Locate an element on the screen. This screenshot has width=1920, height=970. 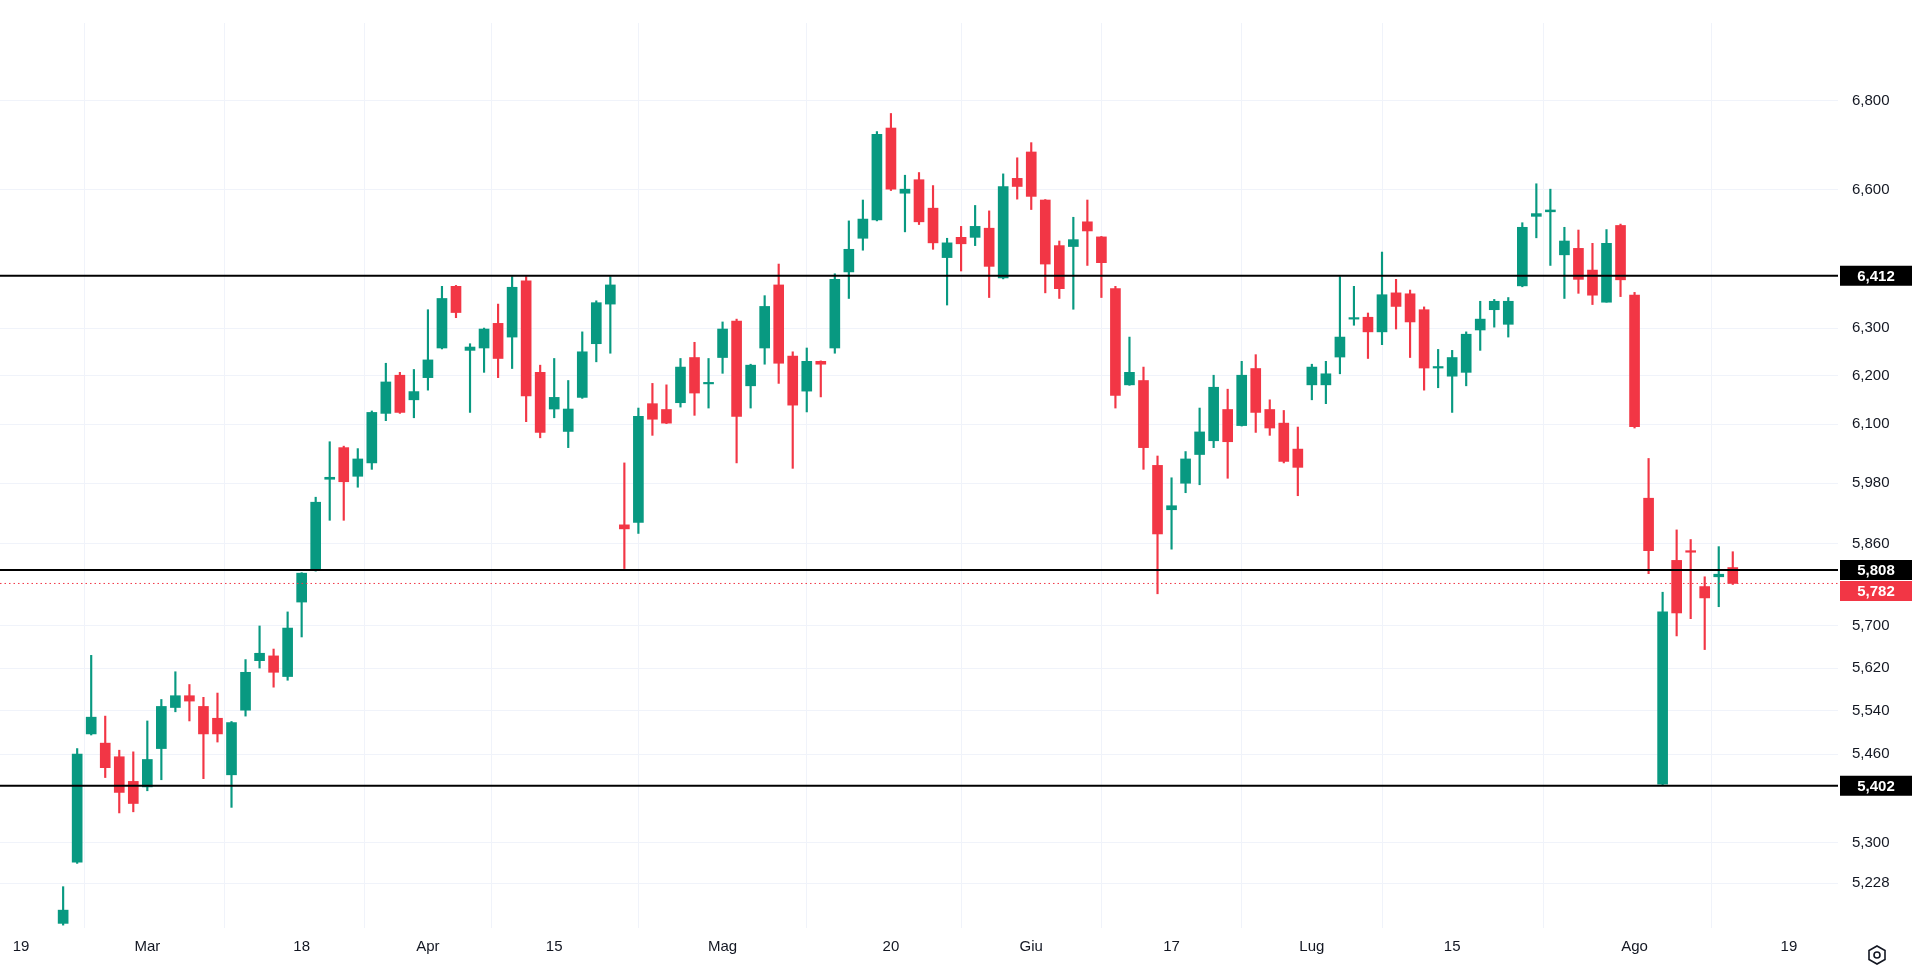
y-tick-label: 5,620 is located at coordinates (1871, 667).